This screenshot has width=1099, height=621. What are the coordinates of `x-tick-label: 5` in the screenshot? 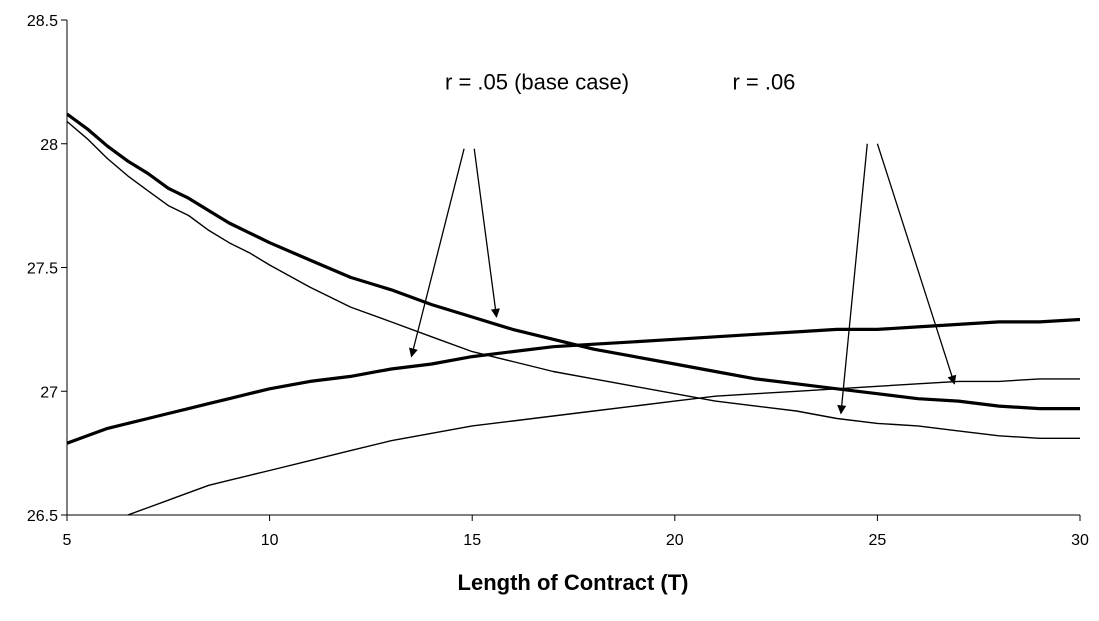 It's located at (67, 540).